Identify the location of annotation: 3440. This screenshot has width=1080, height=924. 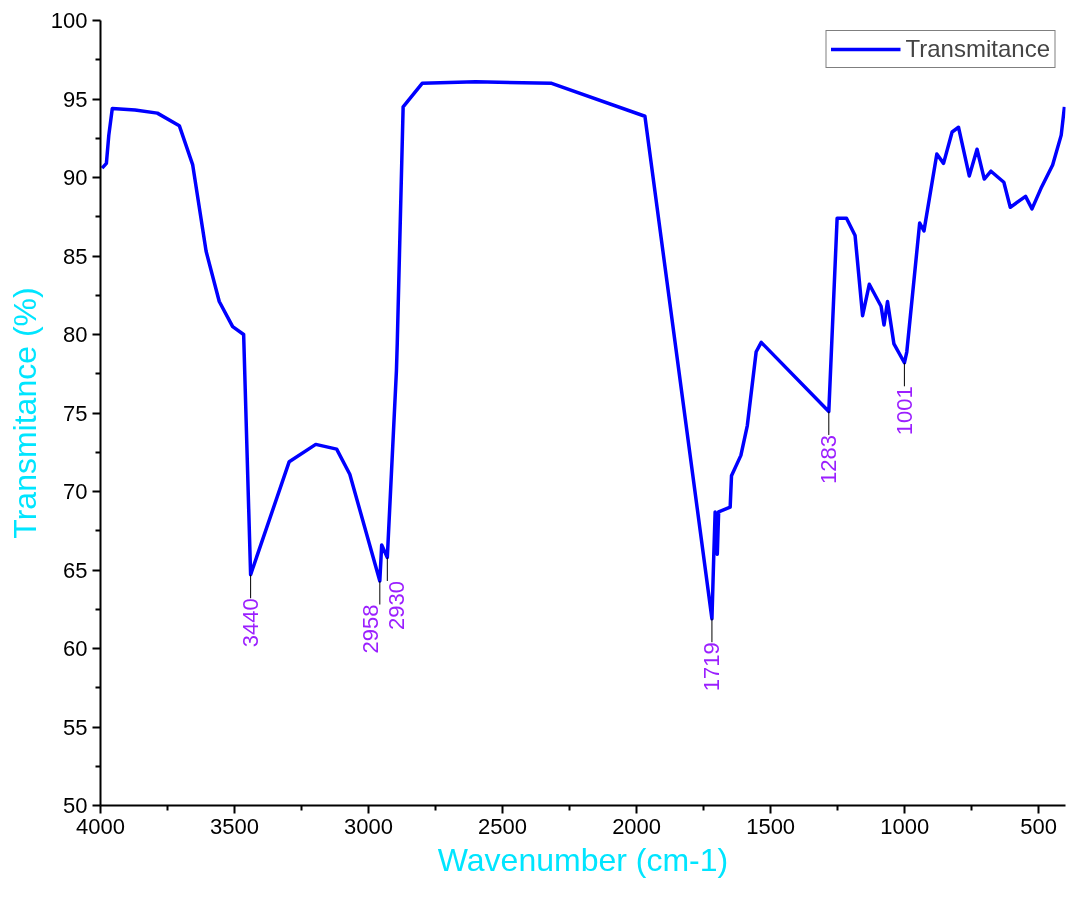
(251, 623).